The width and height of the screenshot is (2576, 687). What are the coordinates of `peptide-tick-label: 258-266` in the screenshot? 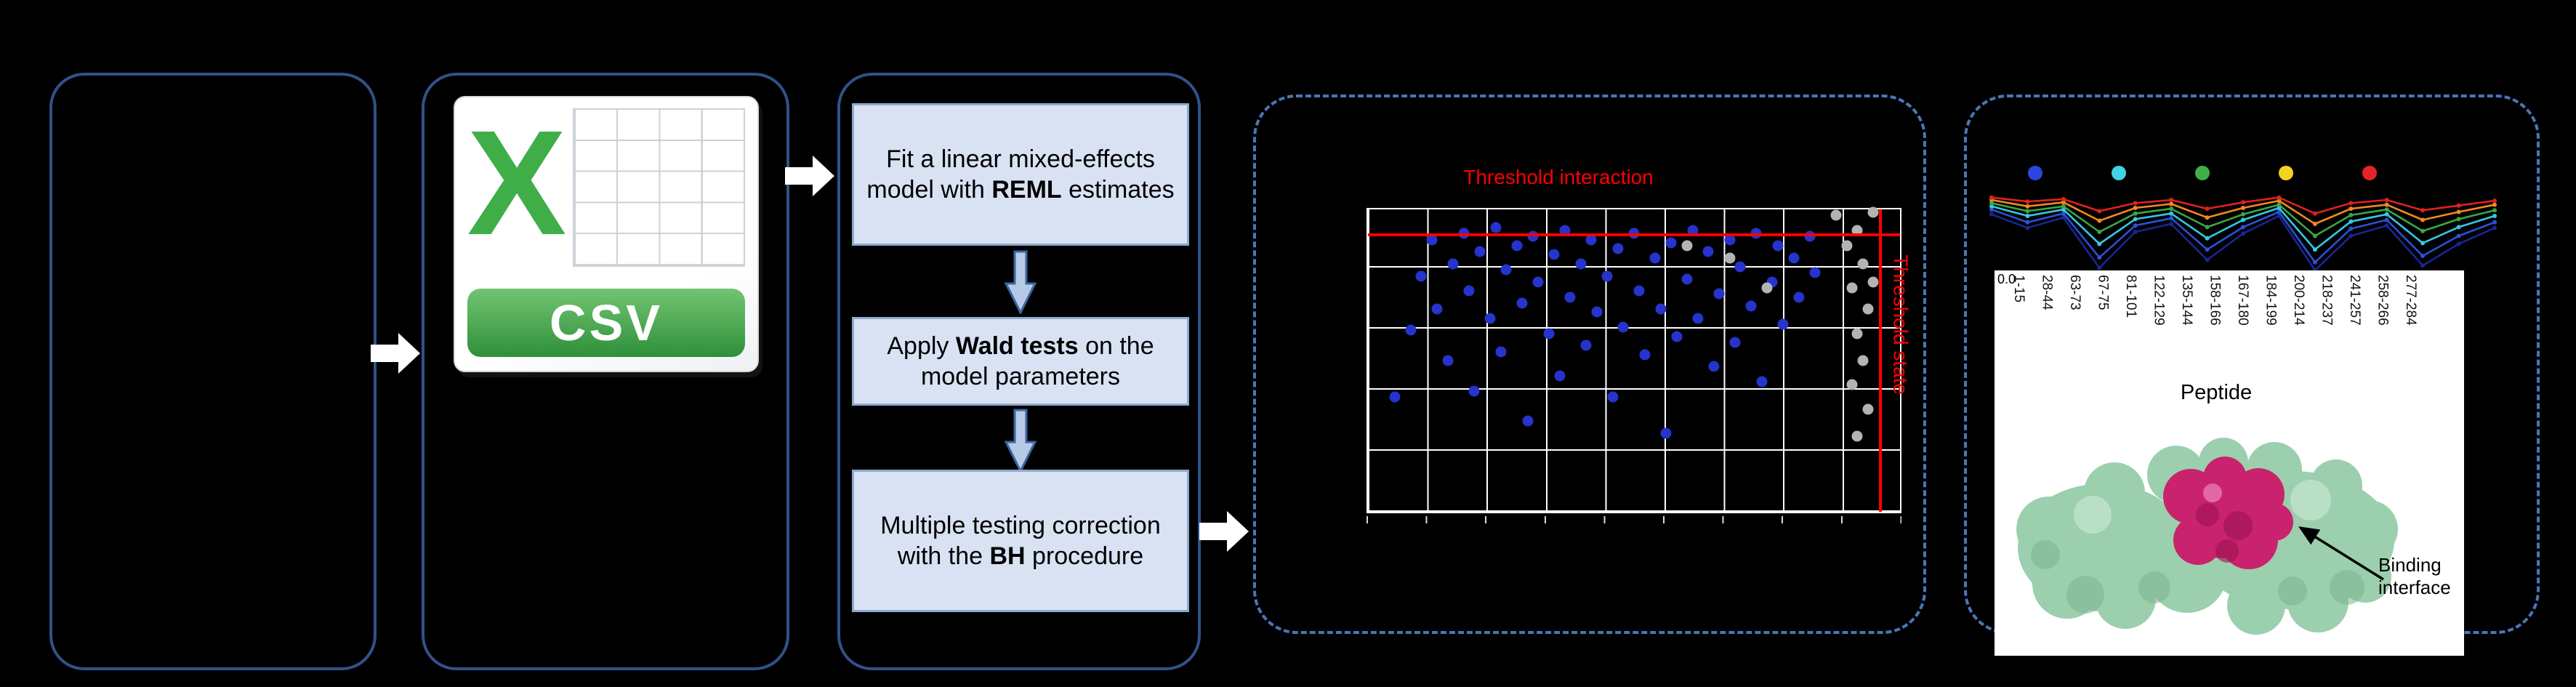 It's located at (2383, 300).